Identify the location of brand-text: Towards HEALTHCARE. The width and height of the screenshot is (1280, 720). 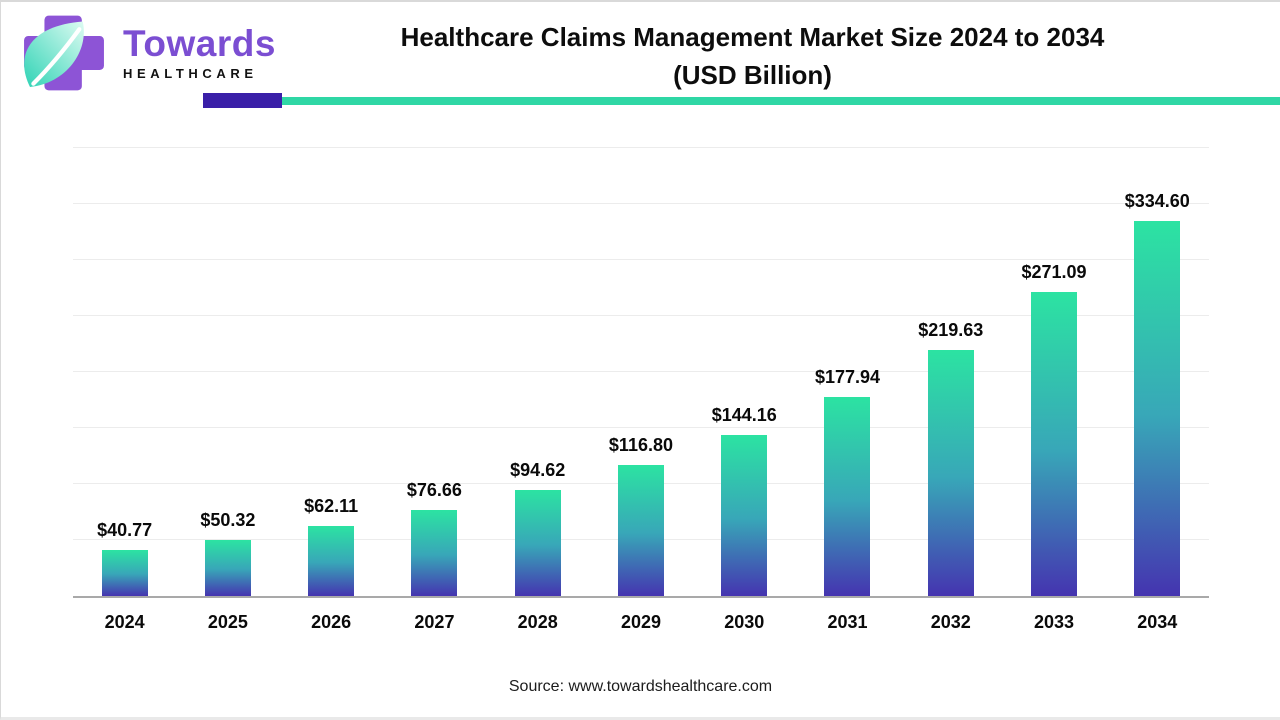
(199, 52).